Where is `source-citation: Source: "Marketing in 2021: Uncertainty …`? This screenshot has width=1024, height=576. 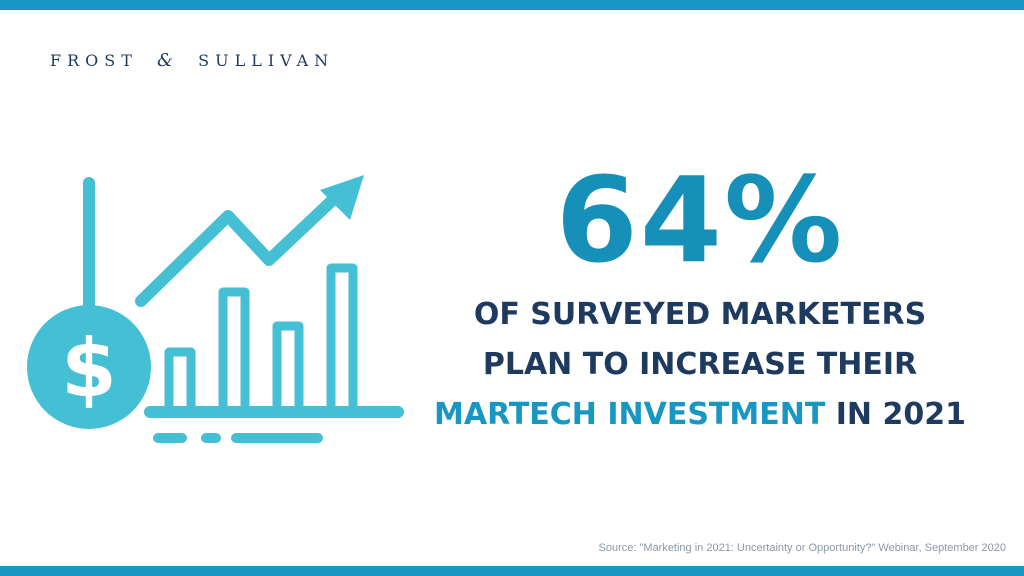
source-citation: Source: "Marketing in 2021: Uncertainty … is located at coordinates (802, 548).